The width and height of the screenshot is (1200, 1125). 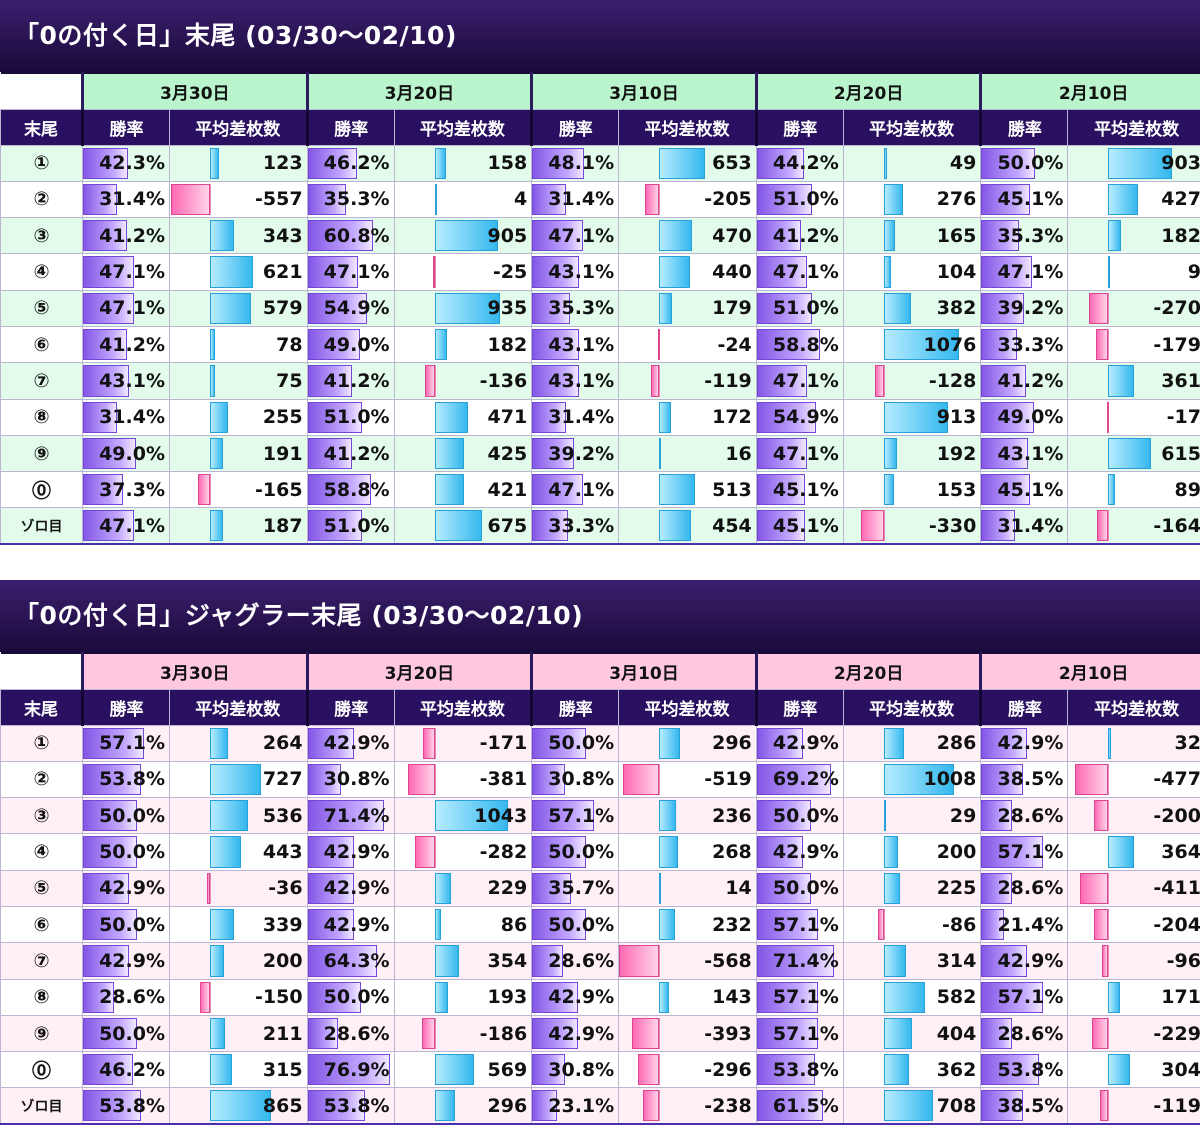 I want to click on win-rate-cell: 28.6%, so click(x=350, y=1033).